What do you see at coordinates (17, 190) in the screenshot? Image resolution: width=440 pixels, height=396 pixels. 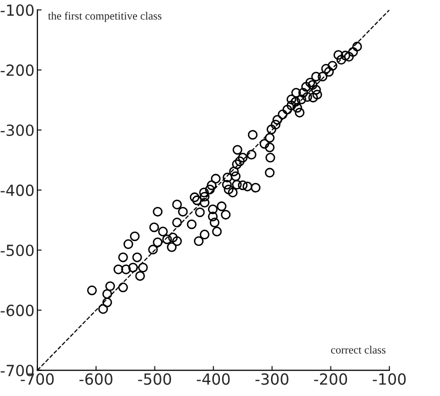 I see `y-tick-label: -400` at bounding box center [17, 190].